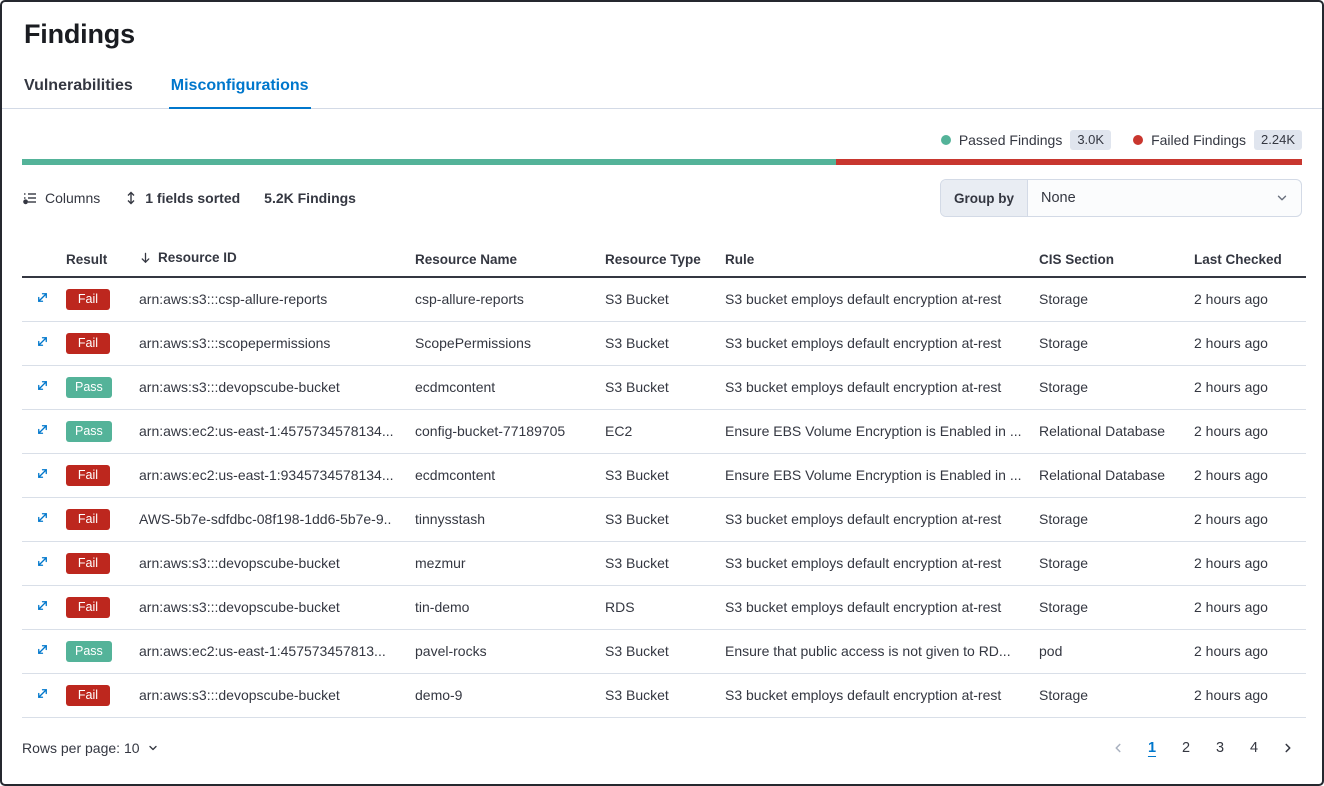 Image resolution: width=1324 pixels, height=786 pixels. I want to click on rows-per-page-button: Rows per page: 10, so click(90, 748).